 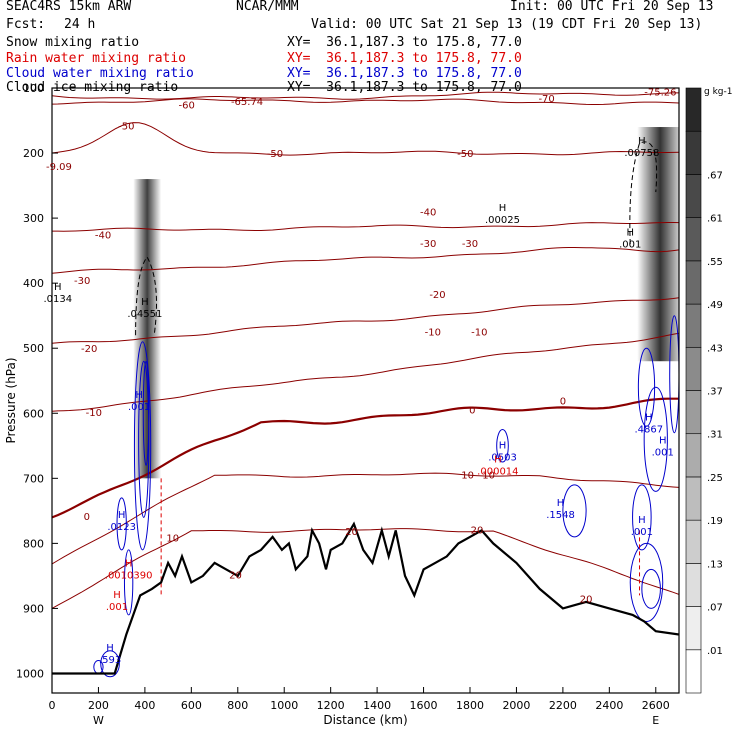 I want to click on isotherm--10, so click(x=365, y=372).